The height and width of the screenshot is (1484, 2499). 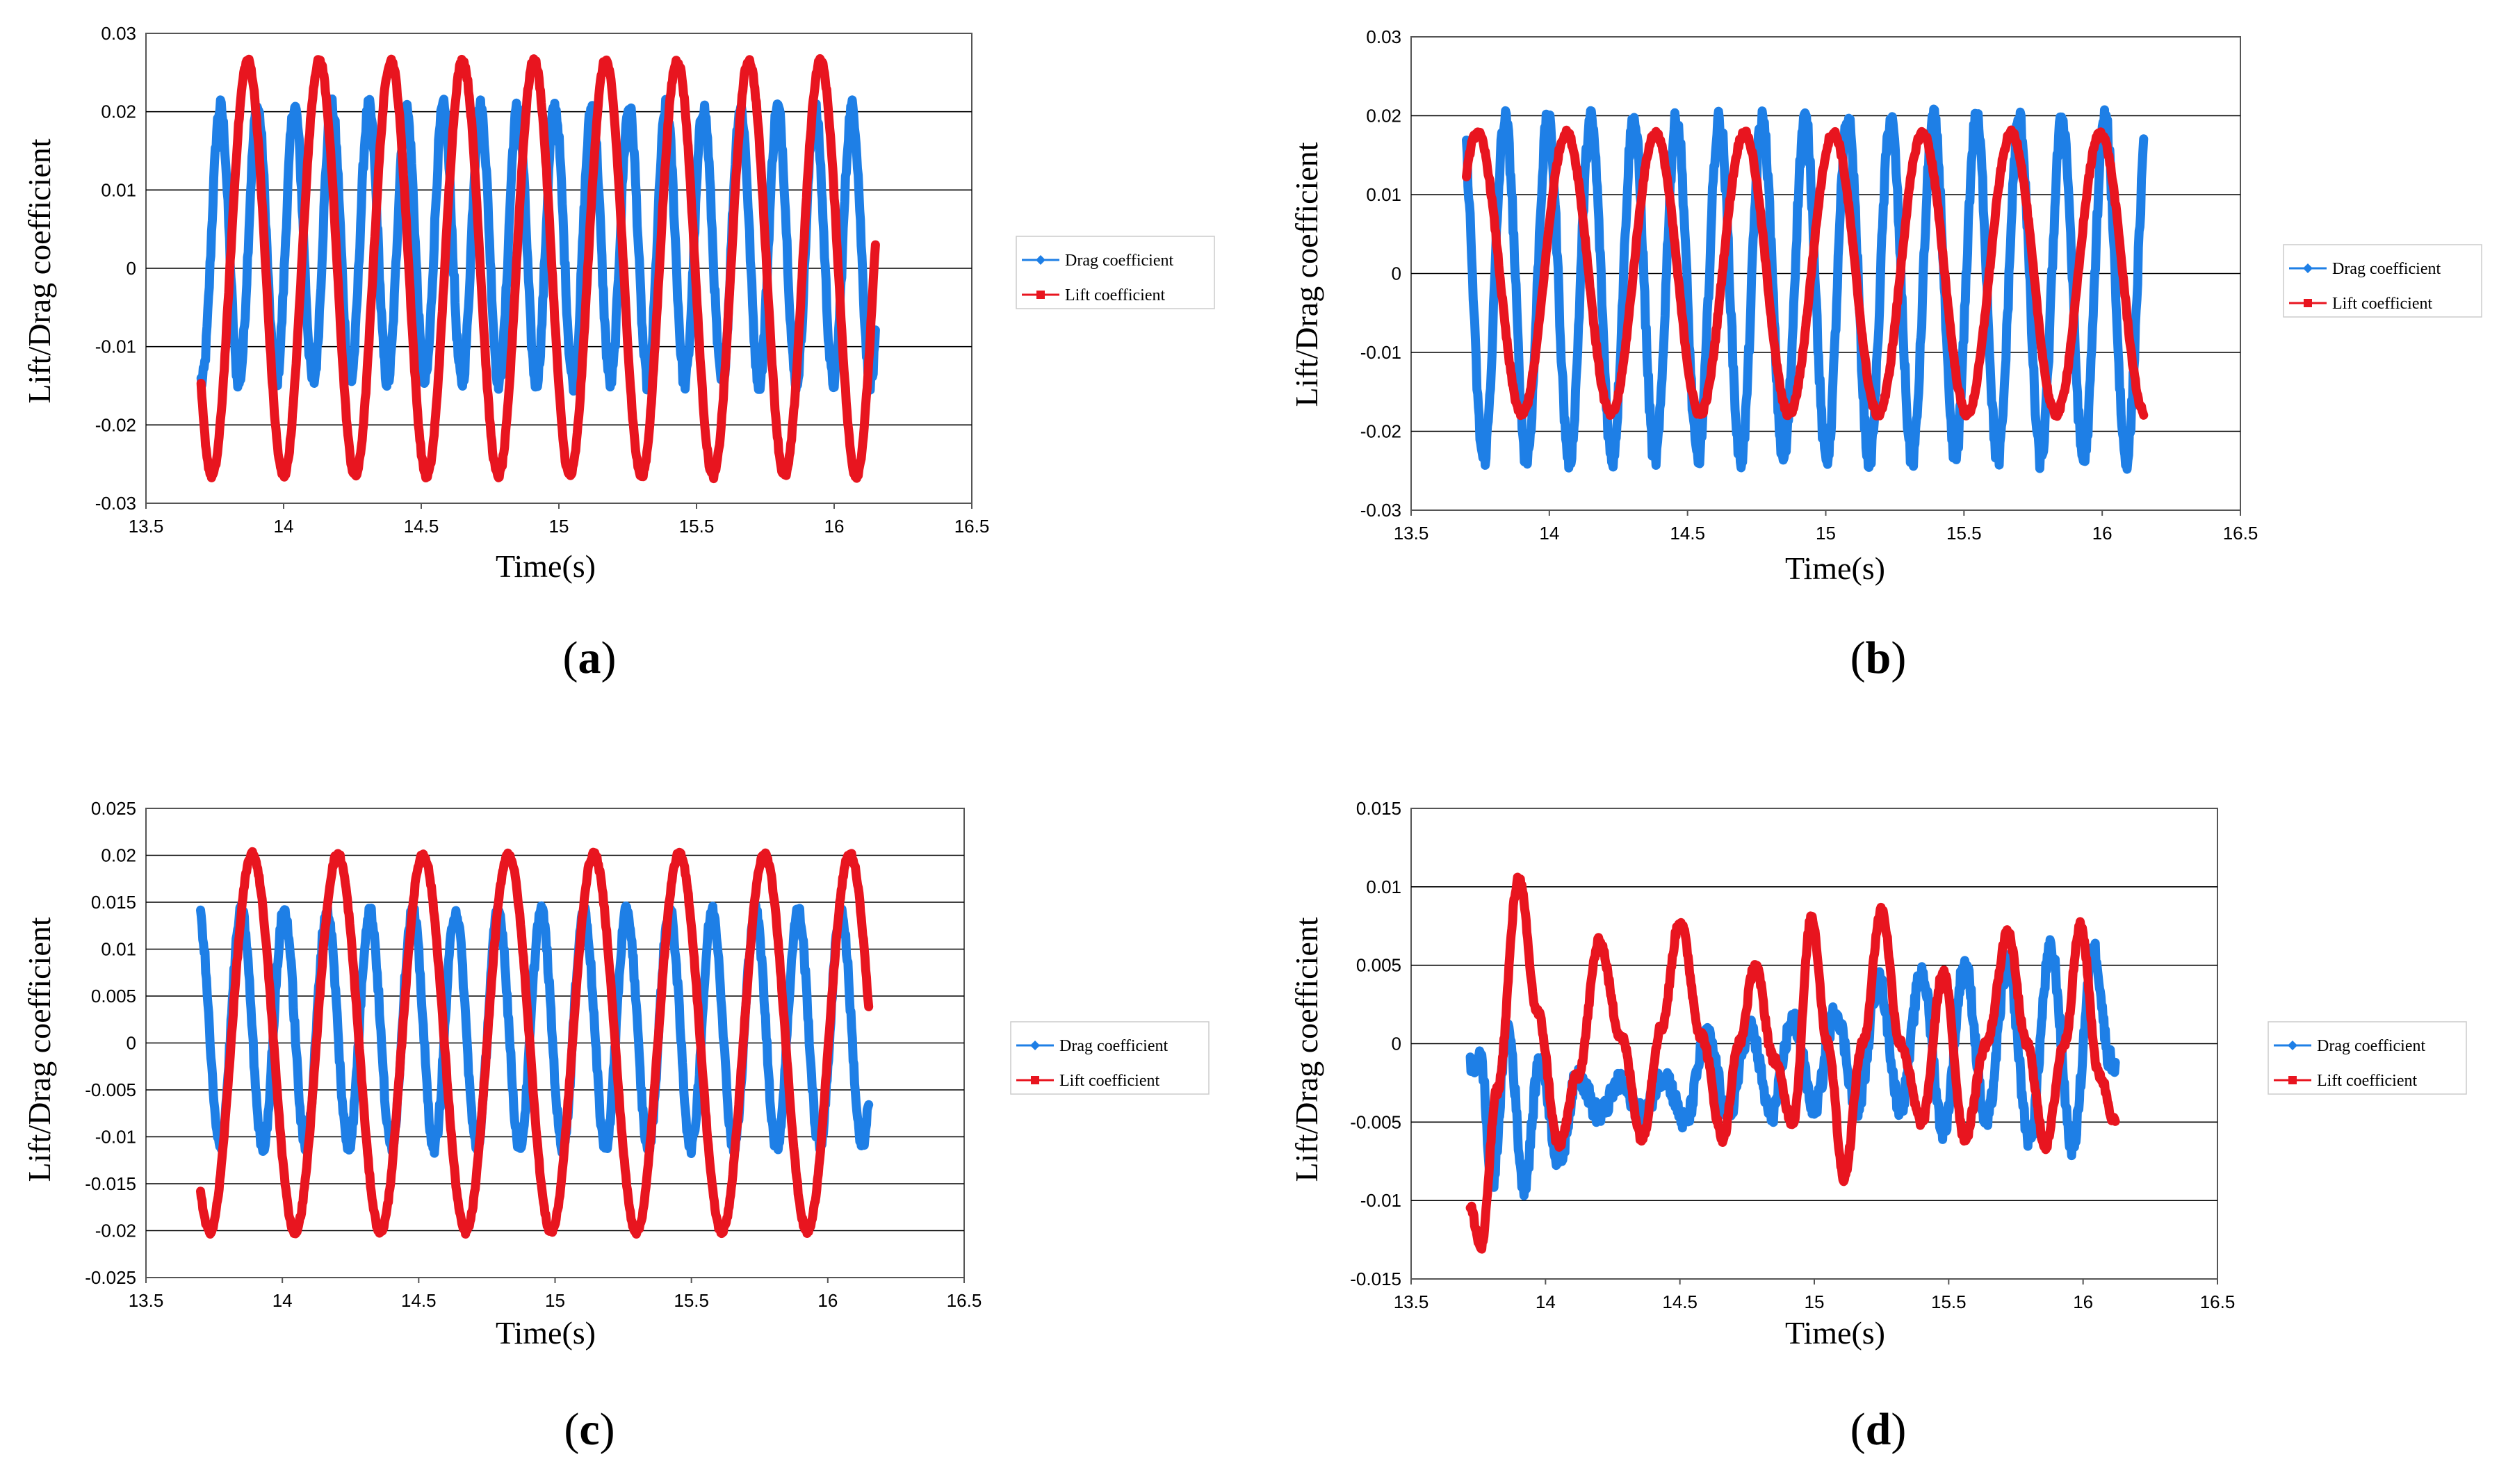 I want to click on panel-caption: (a), so click(x=590, y=658).